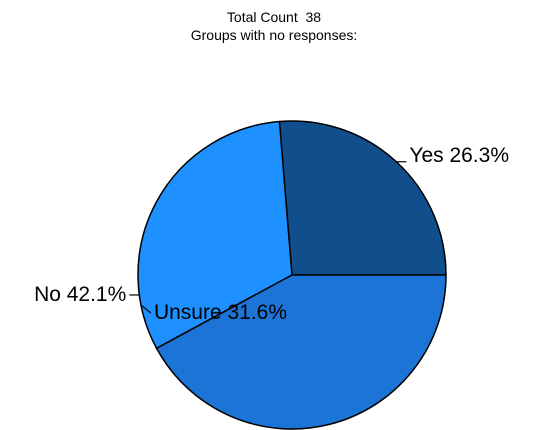 The width and height of the screenshot is (548, 430). What do you see at coordinates (274, 35) in the screenshot?
I see `no-responses-label: Groups with no responses:` at bounding box center [274, 35].